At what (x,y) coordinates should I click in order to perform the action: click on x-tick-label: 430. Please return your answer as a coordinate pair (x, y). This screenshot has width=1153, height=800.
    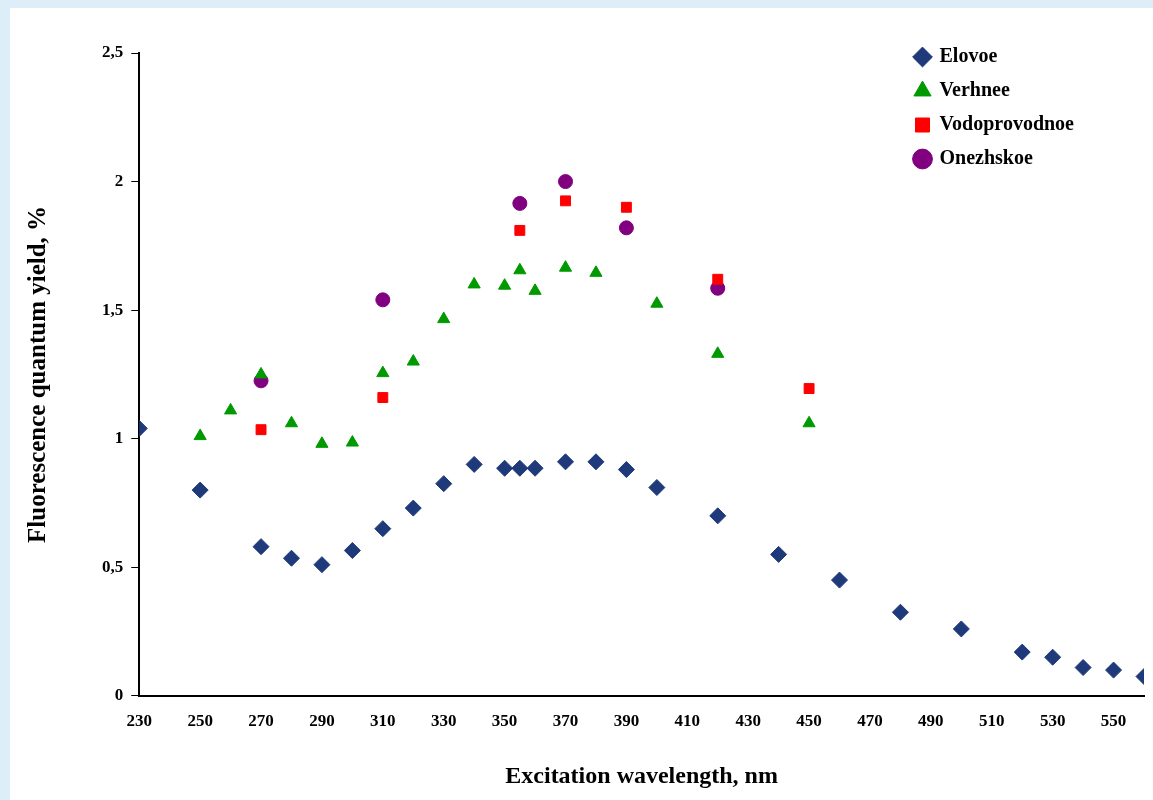
    Looking at the image, I should click on (748, 721).